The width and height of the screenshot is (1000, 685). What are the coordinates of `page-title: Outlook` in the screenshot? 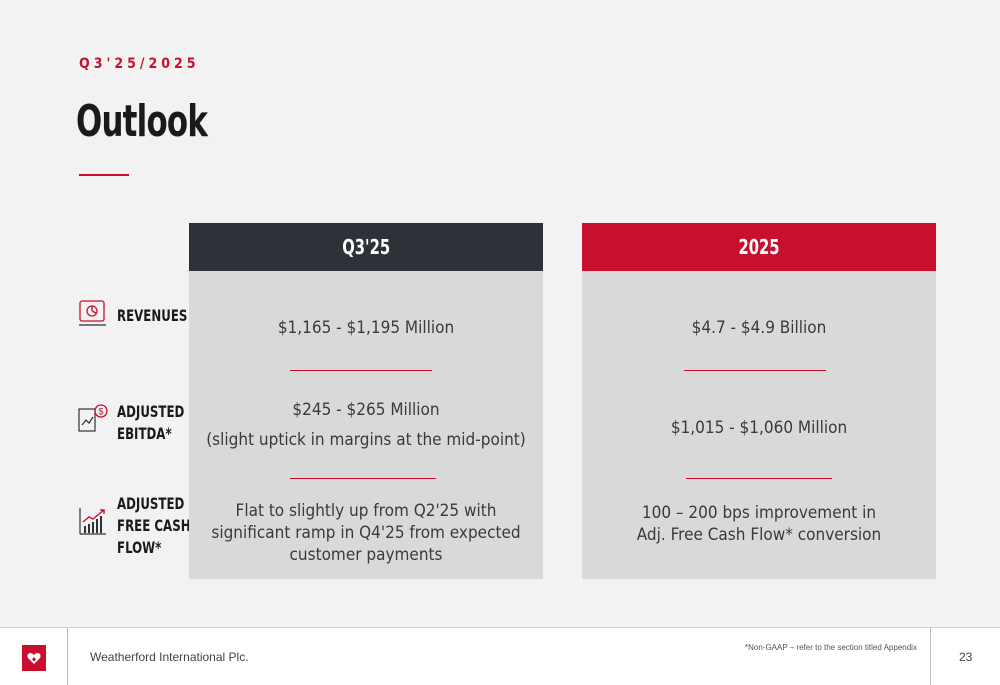 It's located at (142, 121).